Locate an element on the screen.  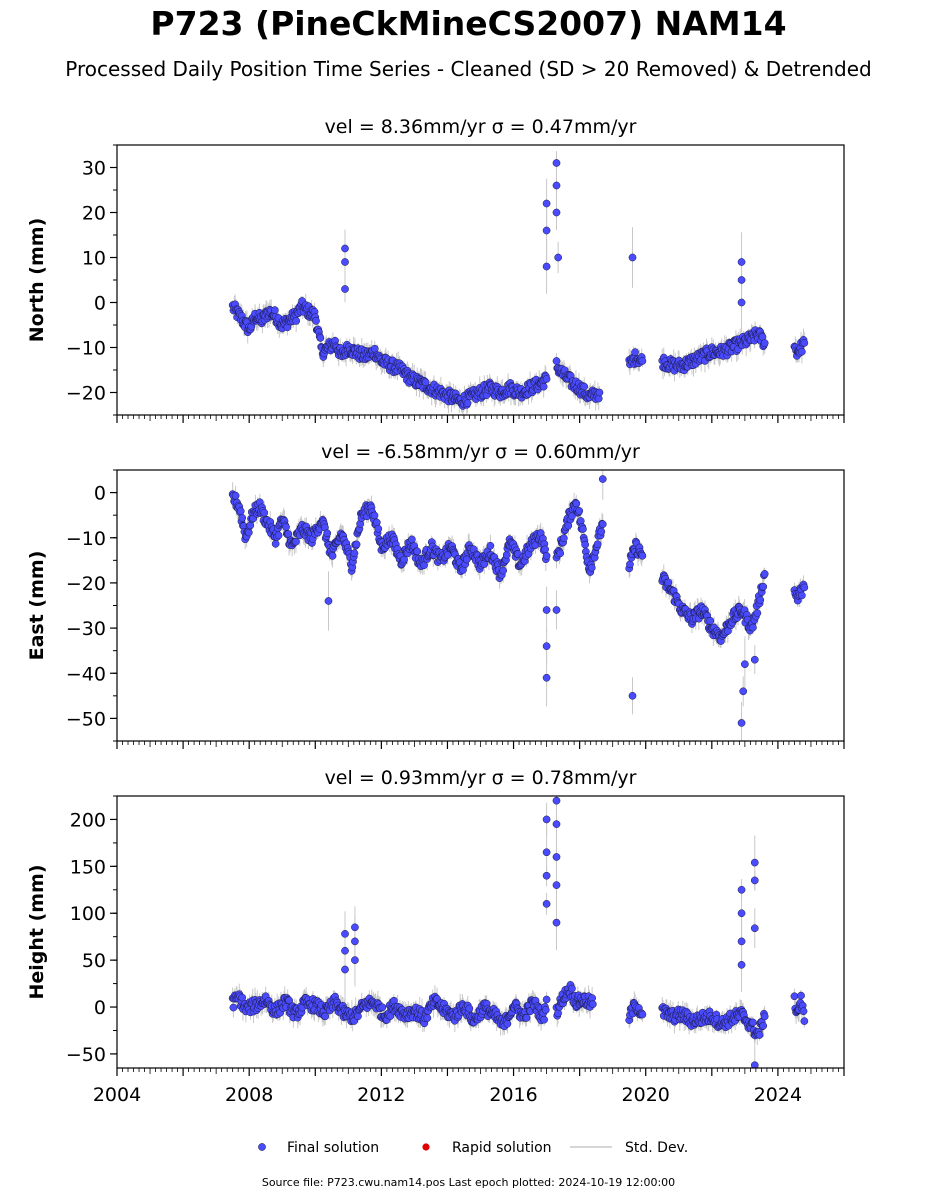
legend-rapid-label: Rapid solution is located at coordinates (502, 1148).